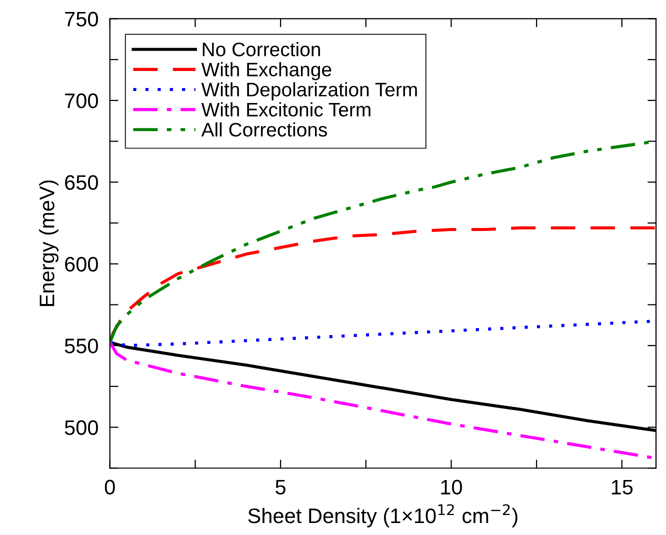  I want to click on x-tick-label: 0, so click(109, 487).